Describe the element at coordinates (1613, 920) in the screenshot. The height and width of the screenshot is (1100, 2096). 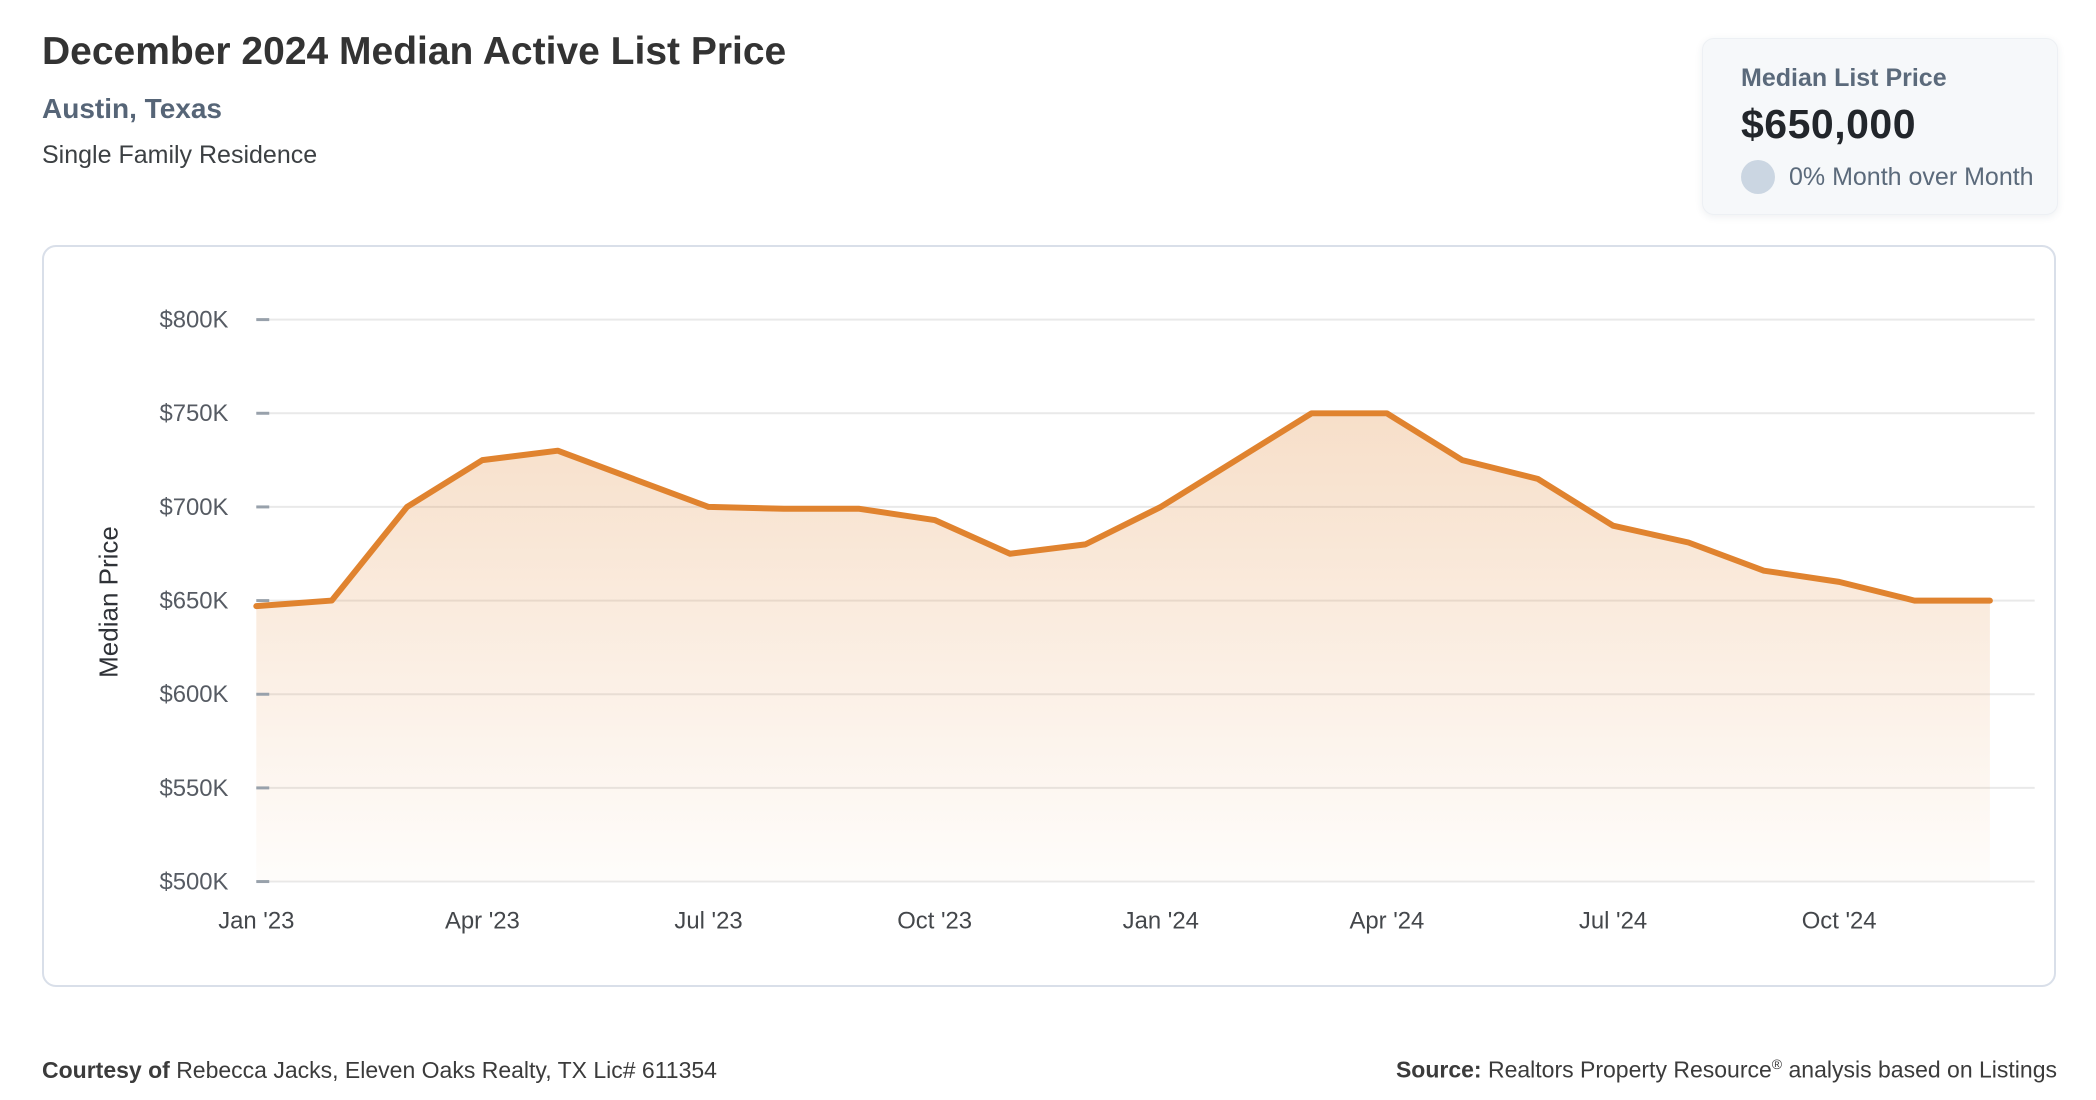
I see `svg-text: Jul '24` at that location.